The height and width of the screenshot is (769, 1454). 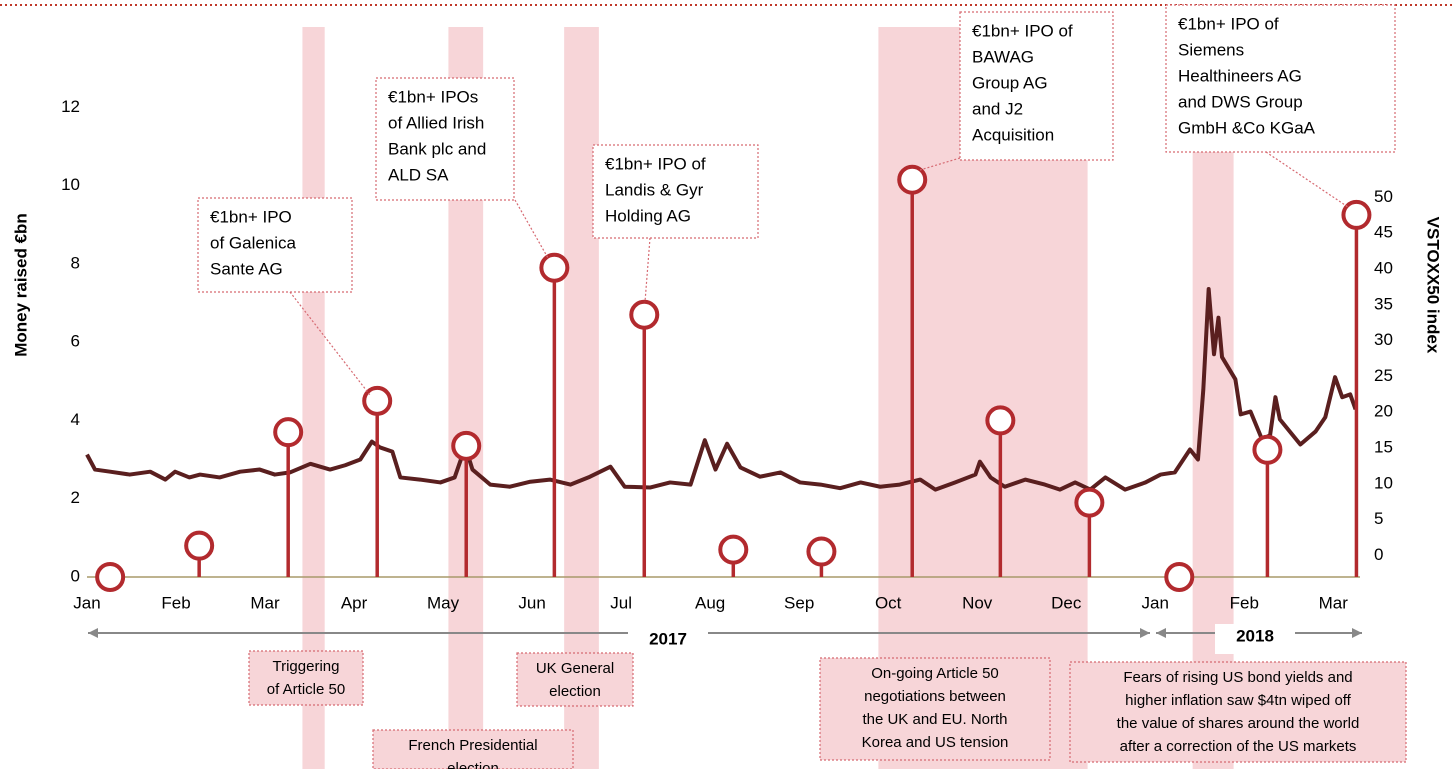 What do you see at coordinates (418, 174) in the screenshot?
I see `callout-text: ALD SA` at bounding box center [418, 174].